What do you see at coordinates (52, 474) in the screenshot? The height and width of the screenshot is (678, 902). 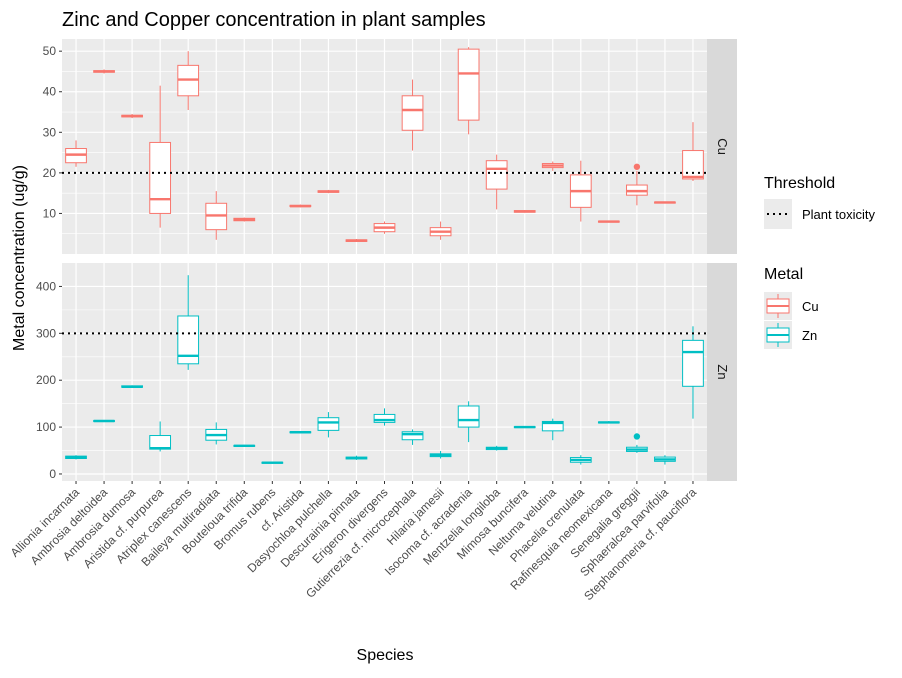 I see `y-tick-label: 0` at bounding box center [52, 474].